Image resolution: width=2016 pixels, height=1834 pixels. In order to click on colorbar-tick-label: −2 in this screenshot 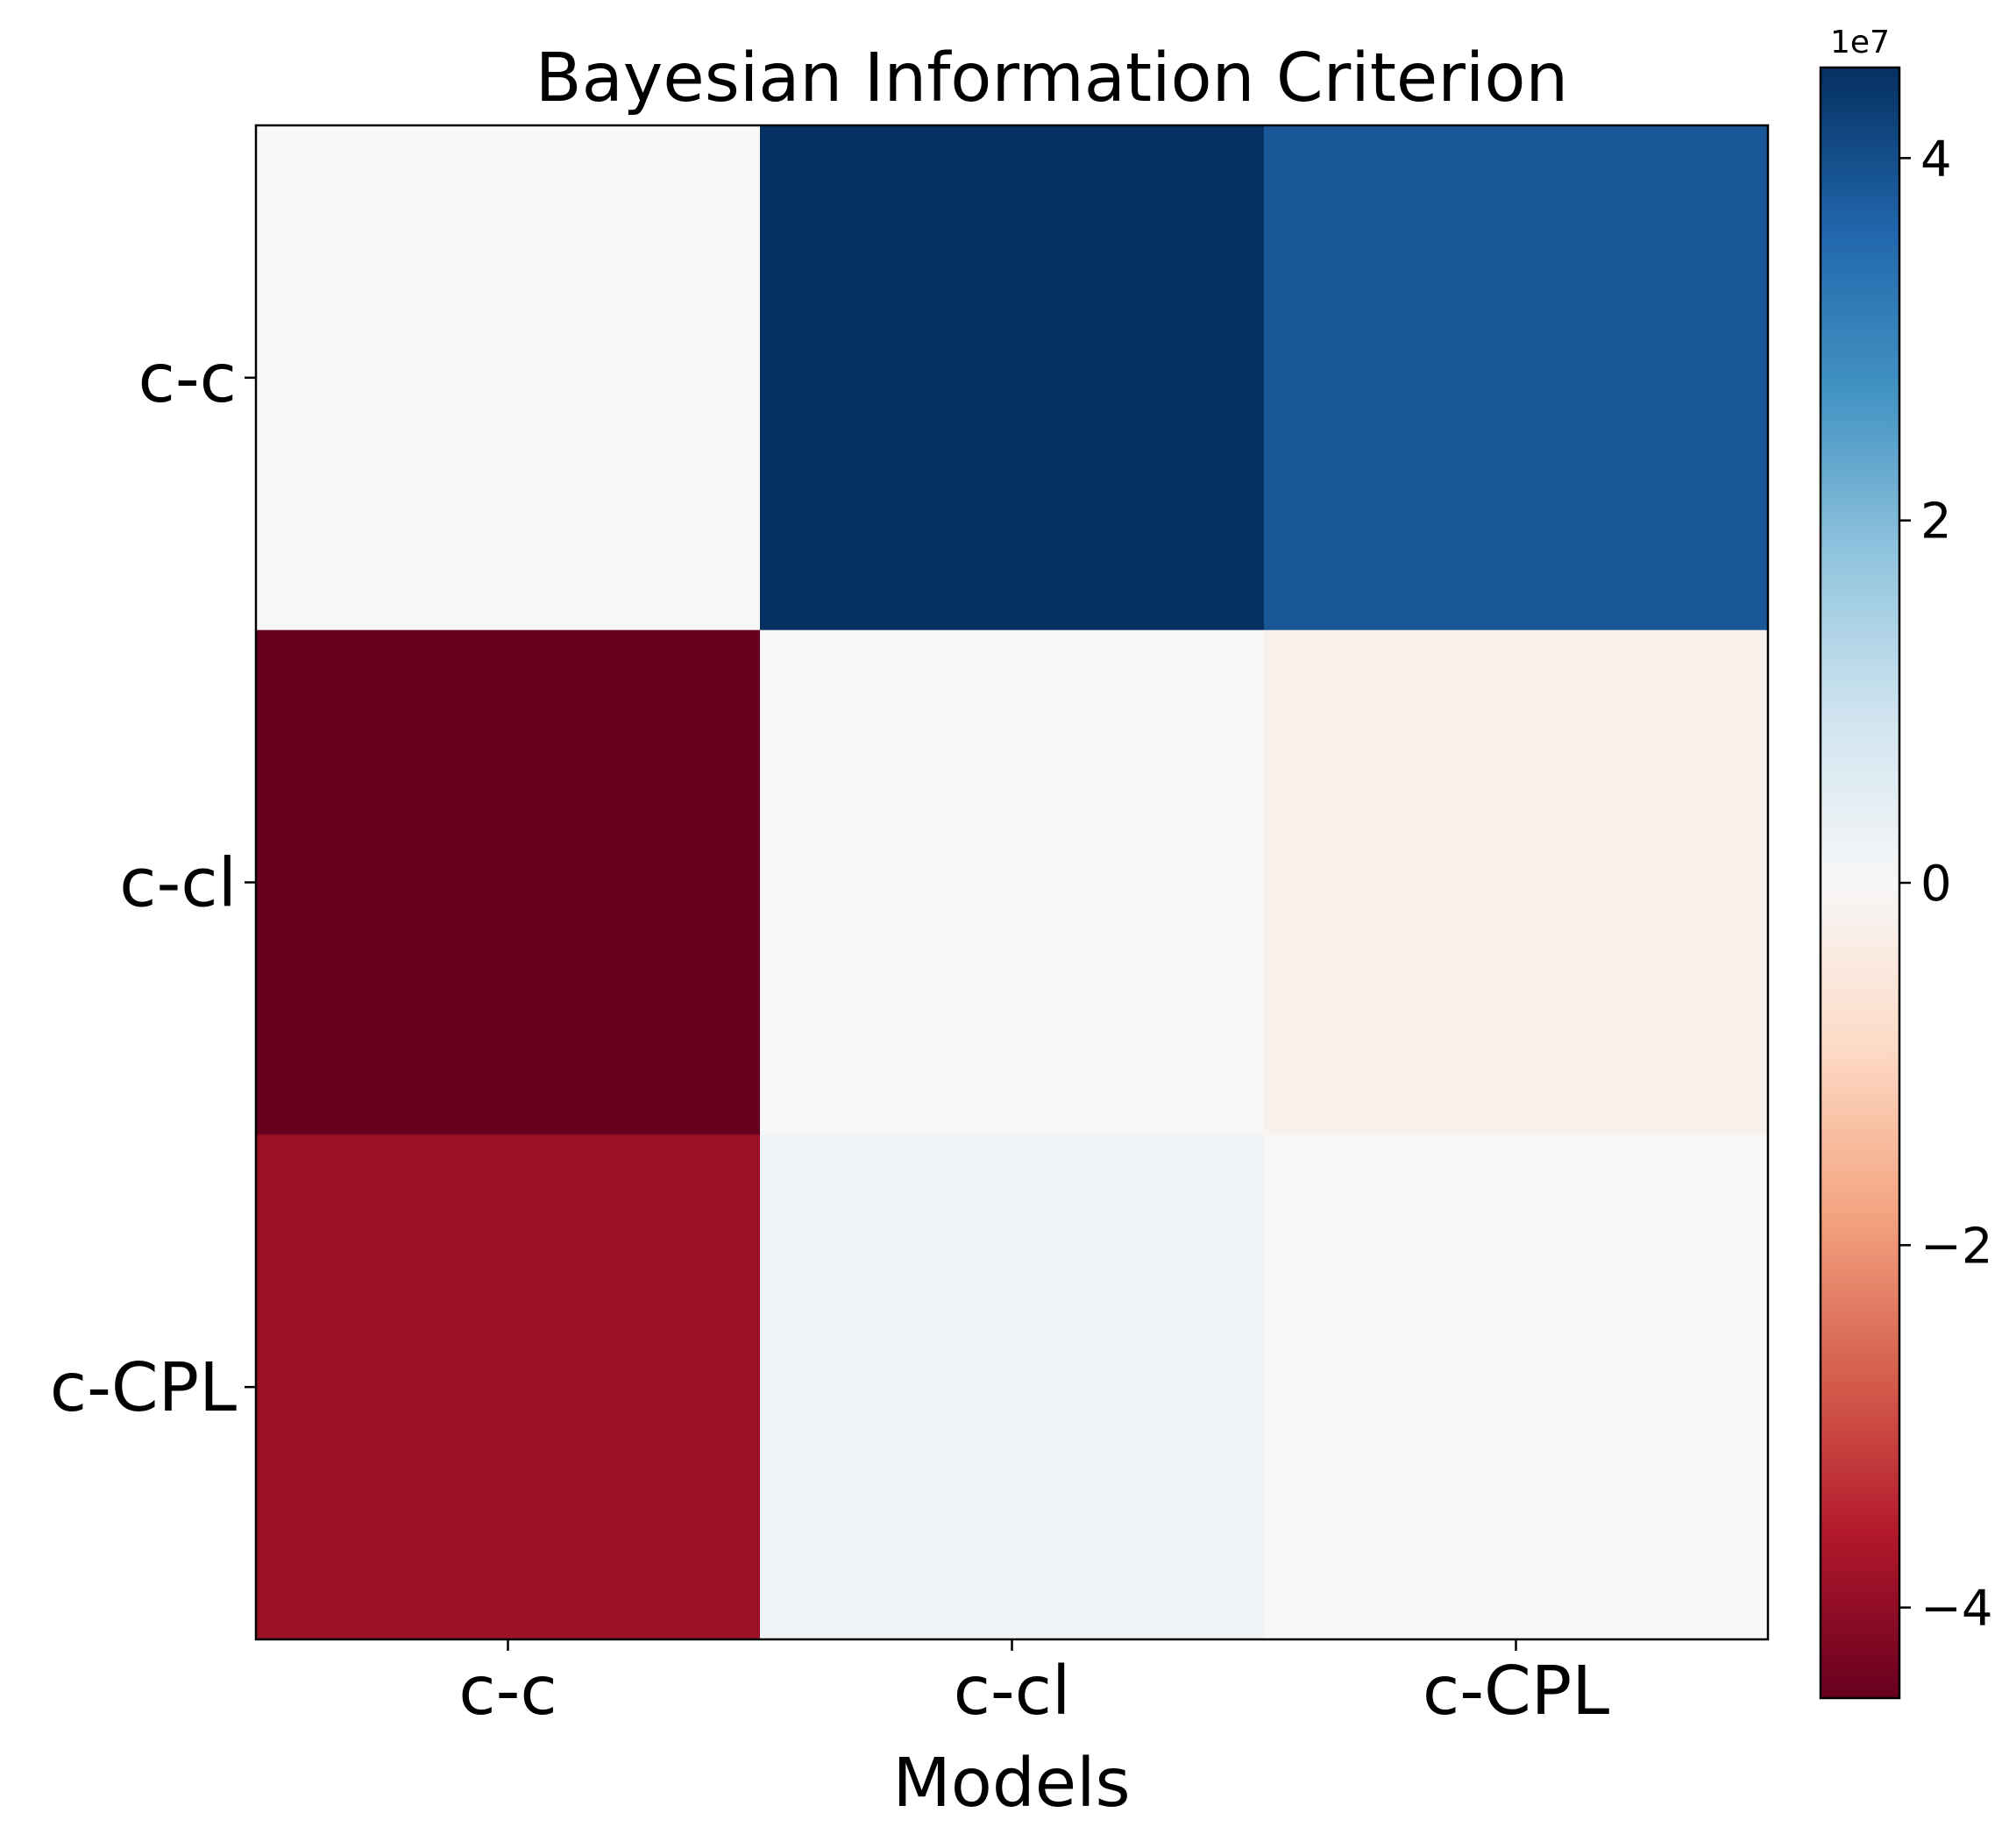, I will do `click(1956, 1246)`.